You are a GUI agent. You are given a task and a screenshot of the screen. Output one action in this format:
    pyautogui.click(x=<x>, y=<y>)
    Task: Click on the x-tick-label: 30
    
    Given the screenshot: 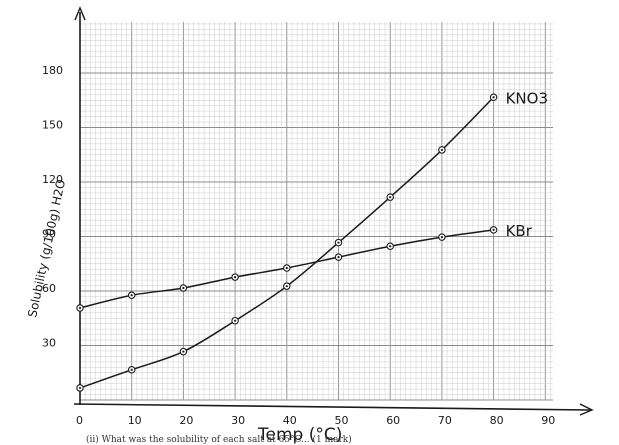 What is the action you would take?
    pyautogui.click(x=238, y=420)
    